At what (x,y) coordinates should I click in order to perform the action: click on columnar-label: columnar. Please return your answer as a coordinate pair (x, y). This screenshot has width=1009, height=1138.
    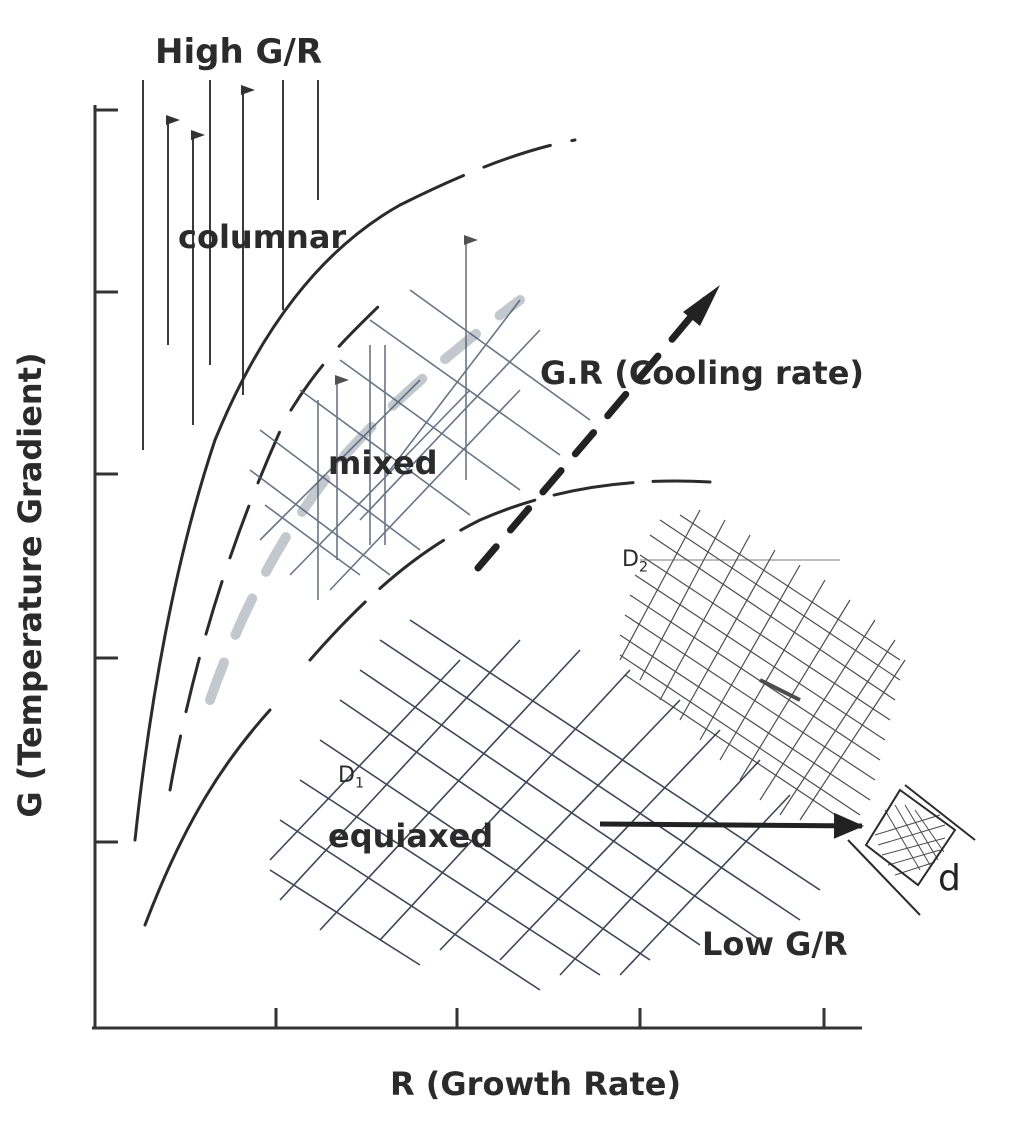
    Looking at the image, I should click on (262, 237).